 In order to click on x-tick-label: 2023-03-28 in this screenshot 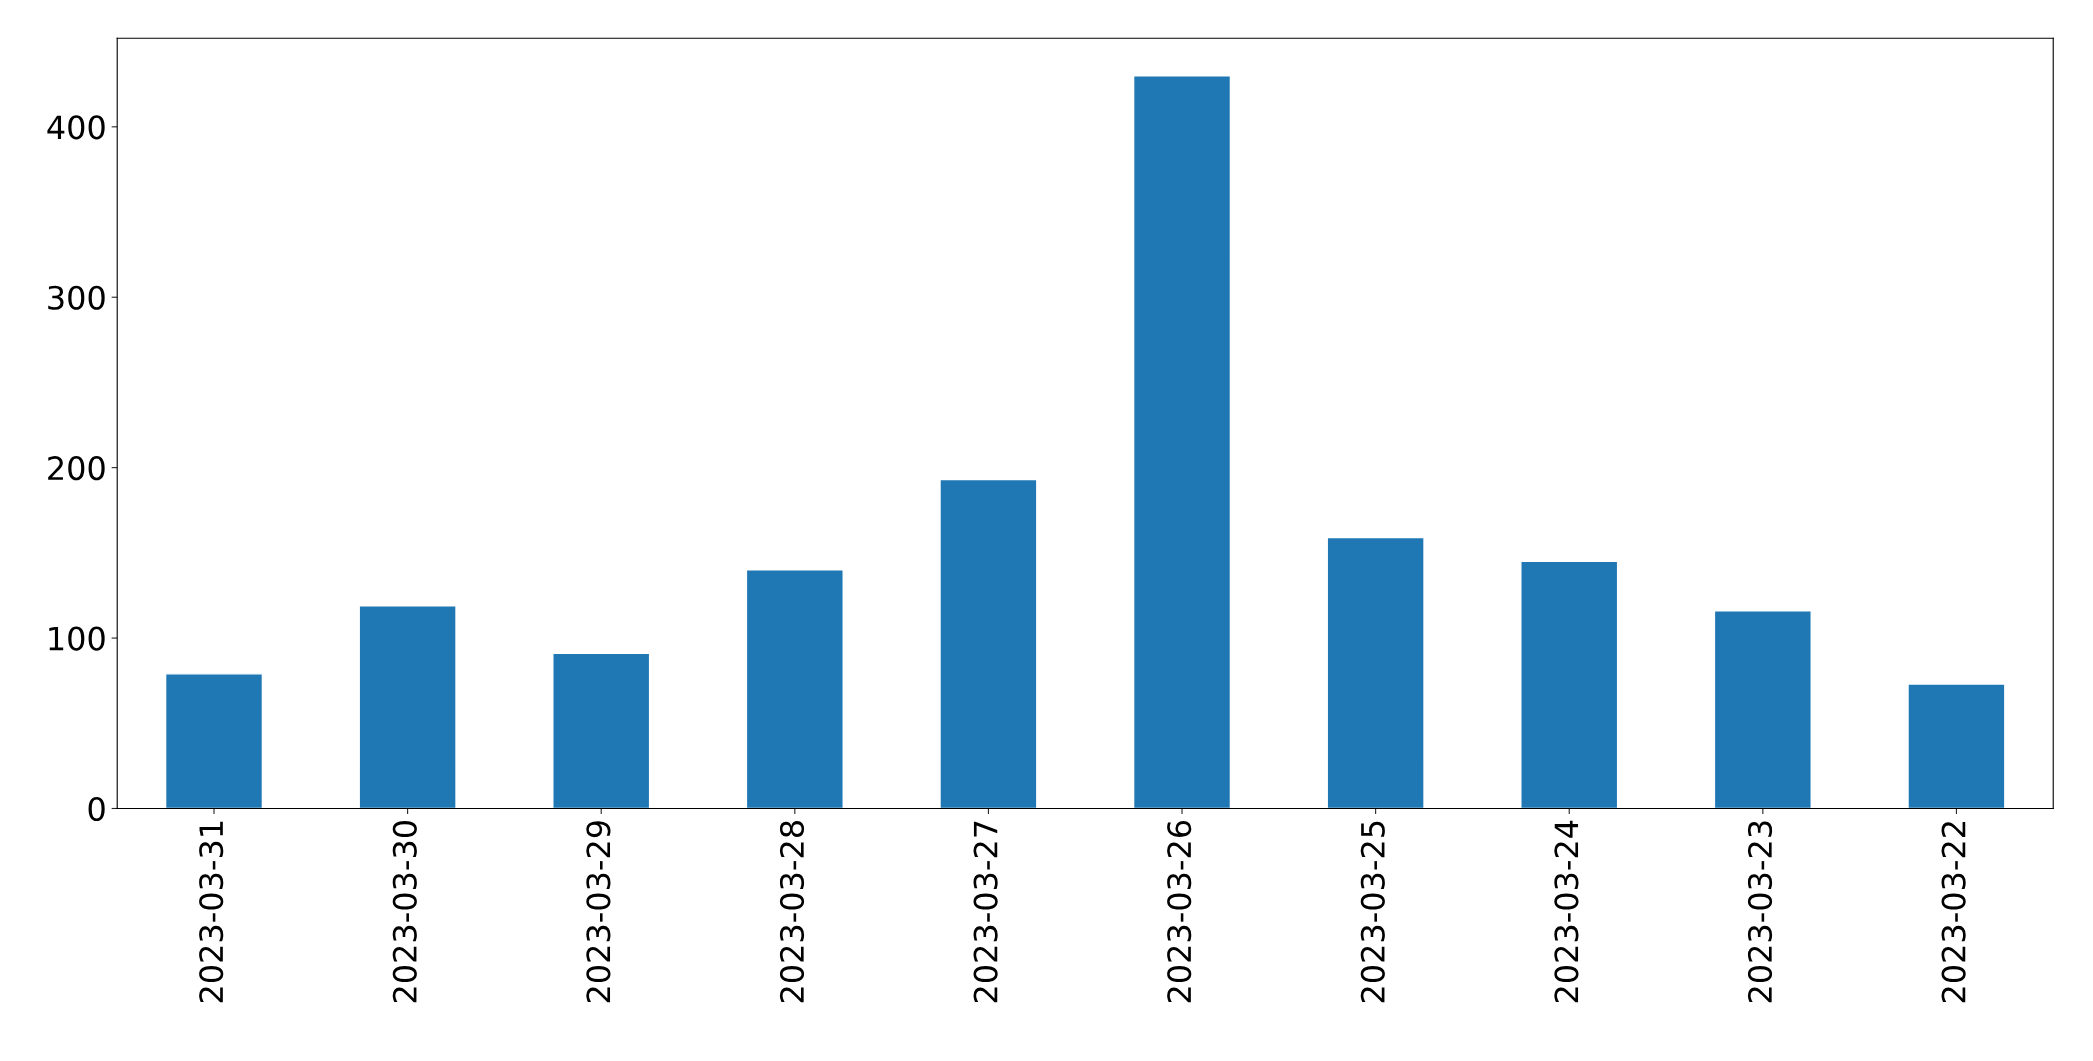, I will do `click(792, 912)`.